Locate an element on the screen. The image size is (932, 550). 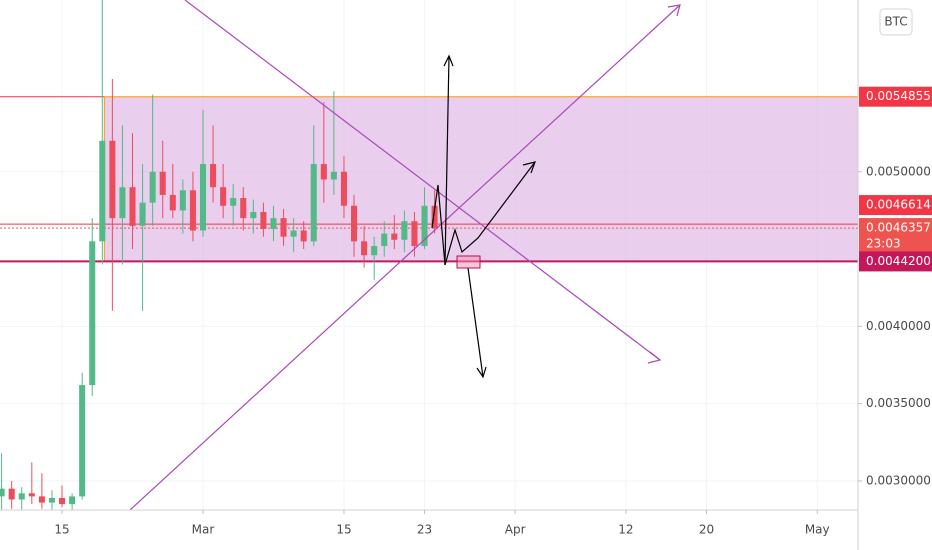
x-tick-label: 12 is located at coordinates (625, 530).